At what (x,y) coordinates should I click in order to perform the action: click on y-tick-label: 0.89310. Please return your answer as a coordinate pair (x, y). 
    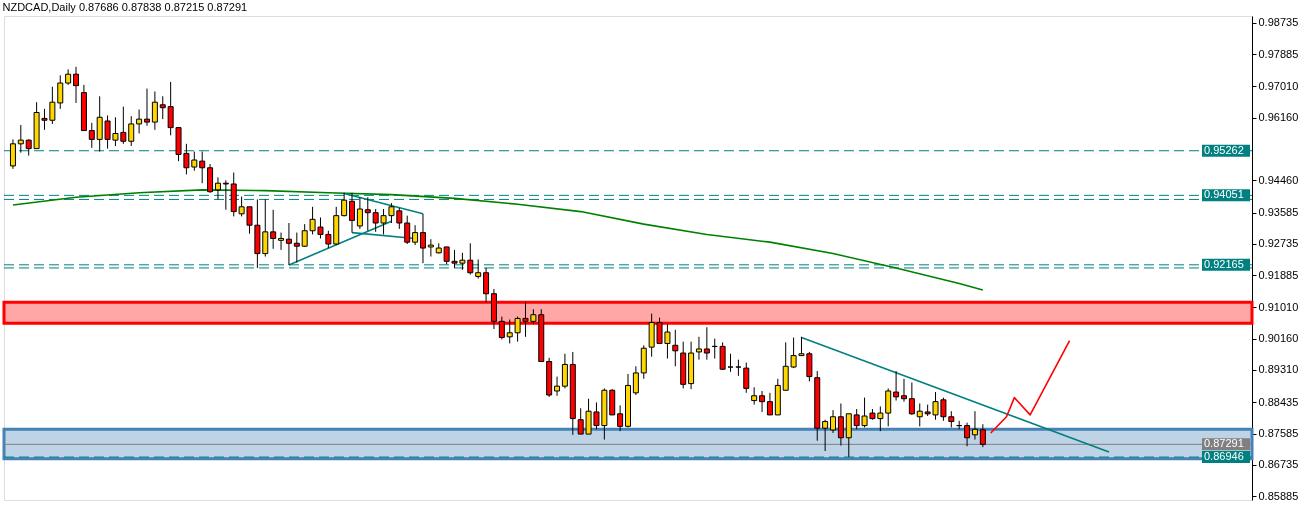
    Looking at the image, I should click on (1278, 369).